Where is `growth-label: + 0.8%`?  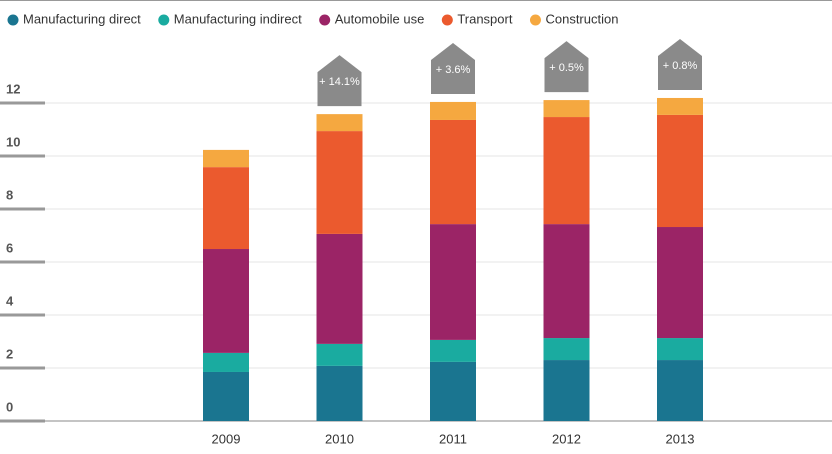 growth-label: + 0.8% is located at coordinates (680, 66).